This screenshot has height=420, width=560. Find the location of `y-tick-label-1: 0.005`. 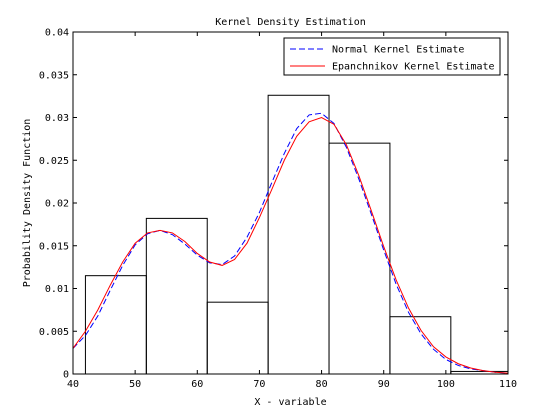

y-tick-label-1: 0.005 is located at coordinates (54, 332).